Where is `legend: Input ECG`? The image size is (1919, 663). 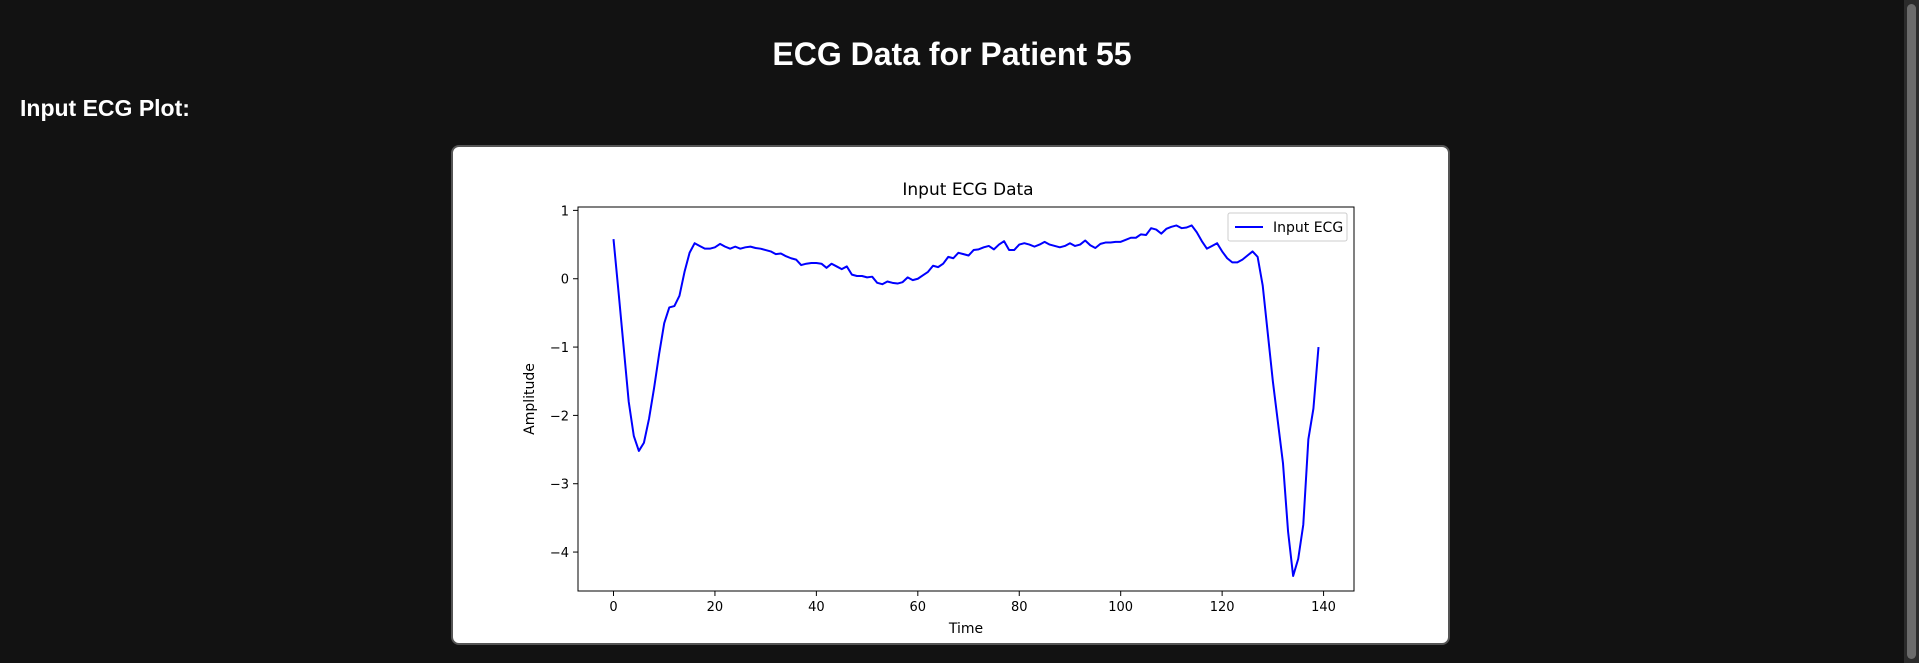
legend: Input ECG is located at coordinates (1287, 227).